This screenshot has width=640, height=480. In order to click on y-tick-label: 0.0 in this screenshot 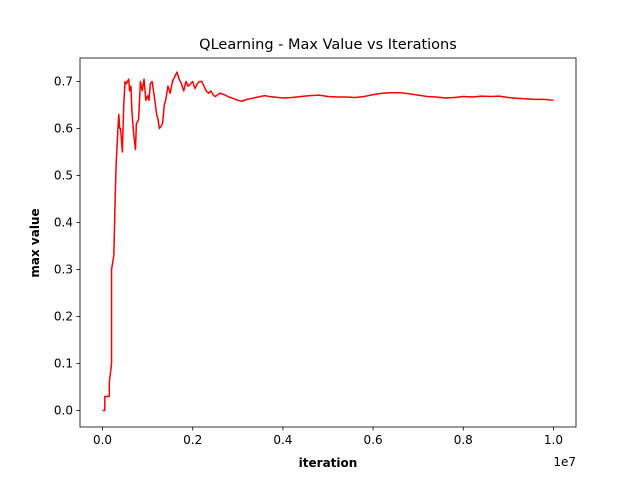, I will do `click(63, 411)`.